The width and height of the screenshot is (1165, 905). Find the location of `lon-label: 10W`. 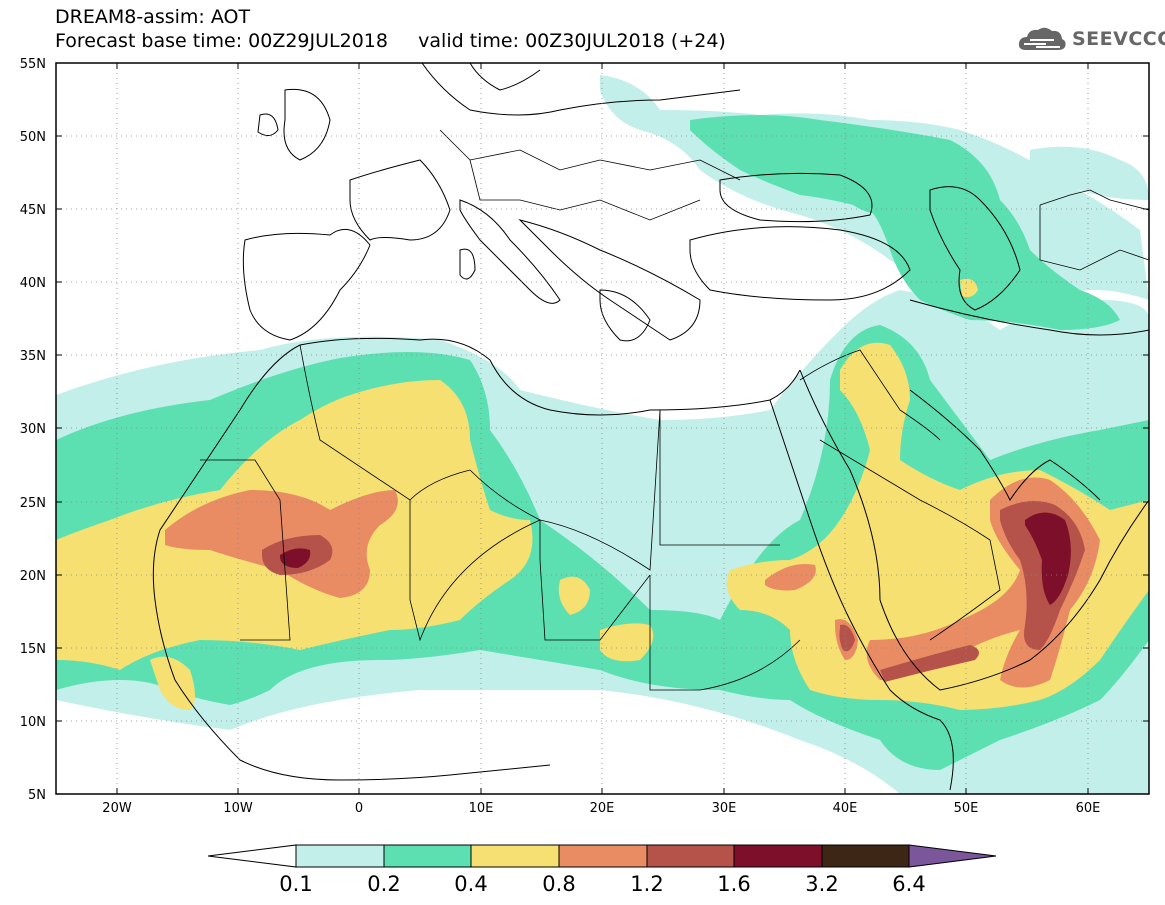

lon-label: 10W is located at coordinates (238, 808).